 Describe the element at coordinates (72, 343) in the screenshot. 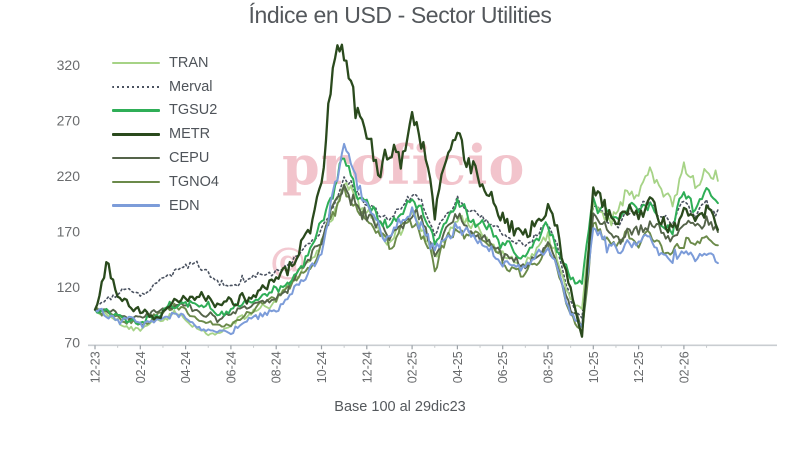

I see `y-tick-label: 70` at that location.